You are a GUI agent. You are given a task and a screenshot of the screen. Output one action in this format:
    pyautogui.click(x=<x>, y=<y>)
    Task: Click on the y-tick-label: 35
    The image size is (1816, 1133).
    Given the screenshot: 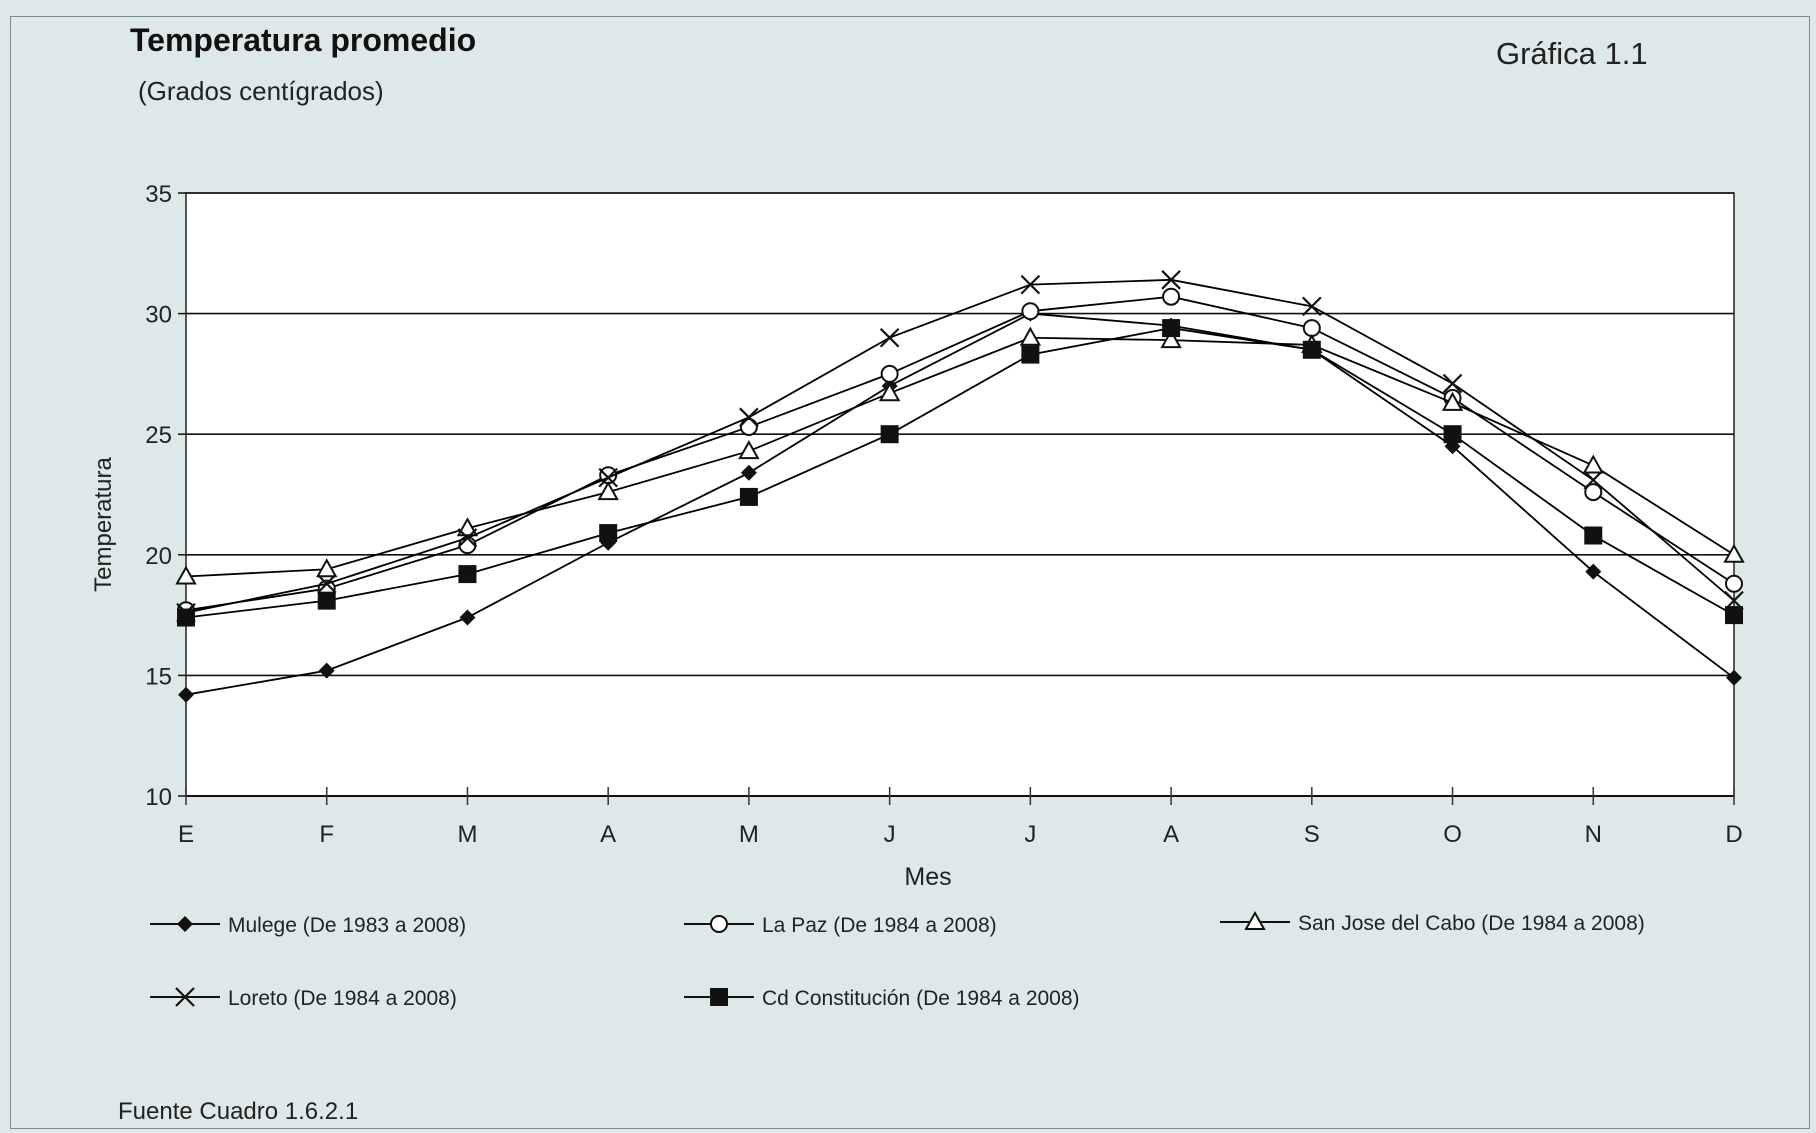 What is the action you would take?
    pyautogui.click(x=158, y=194)
    